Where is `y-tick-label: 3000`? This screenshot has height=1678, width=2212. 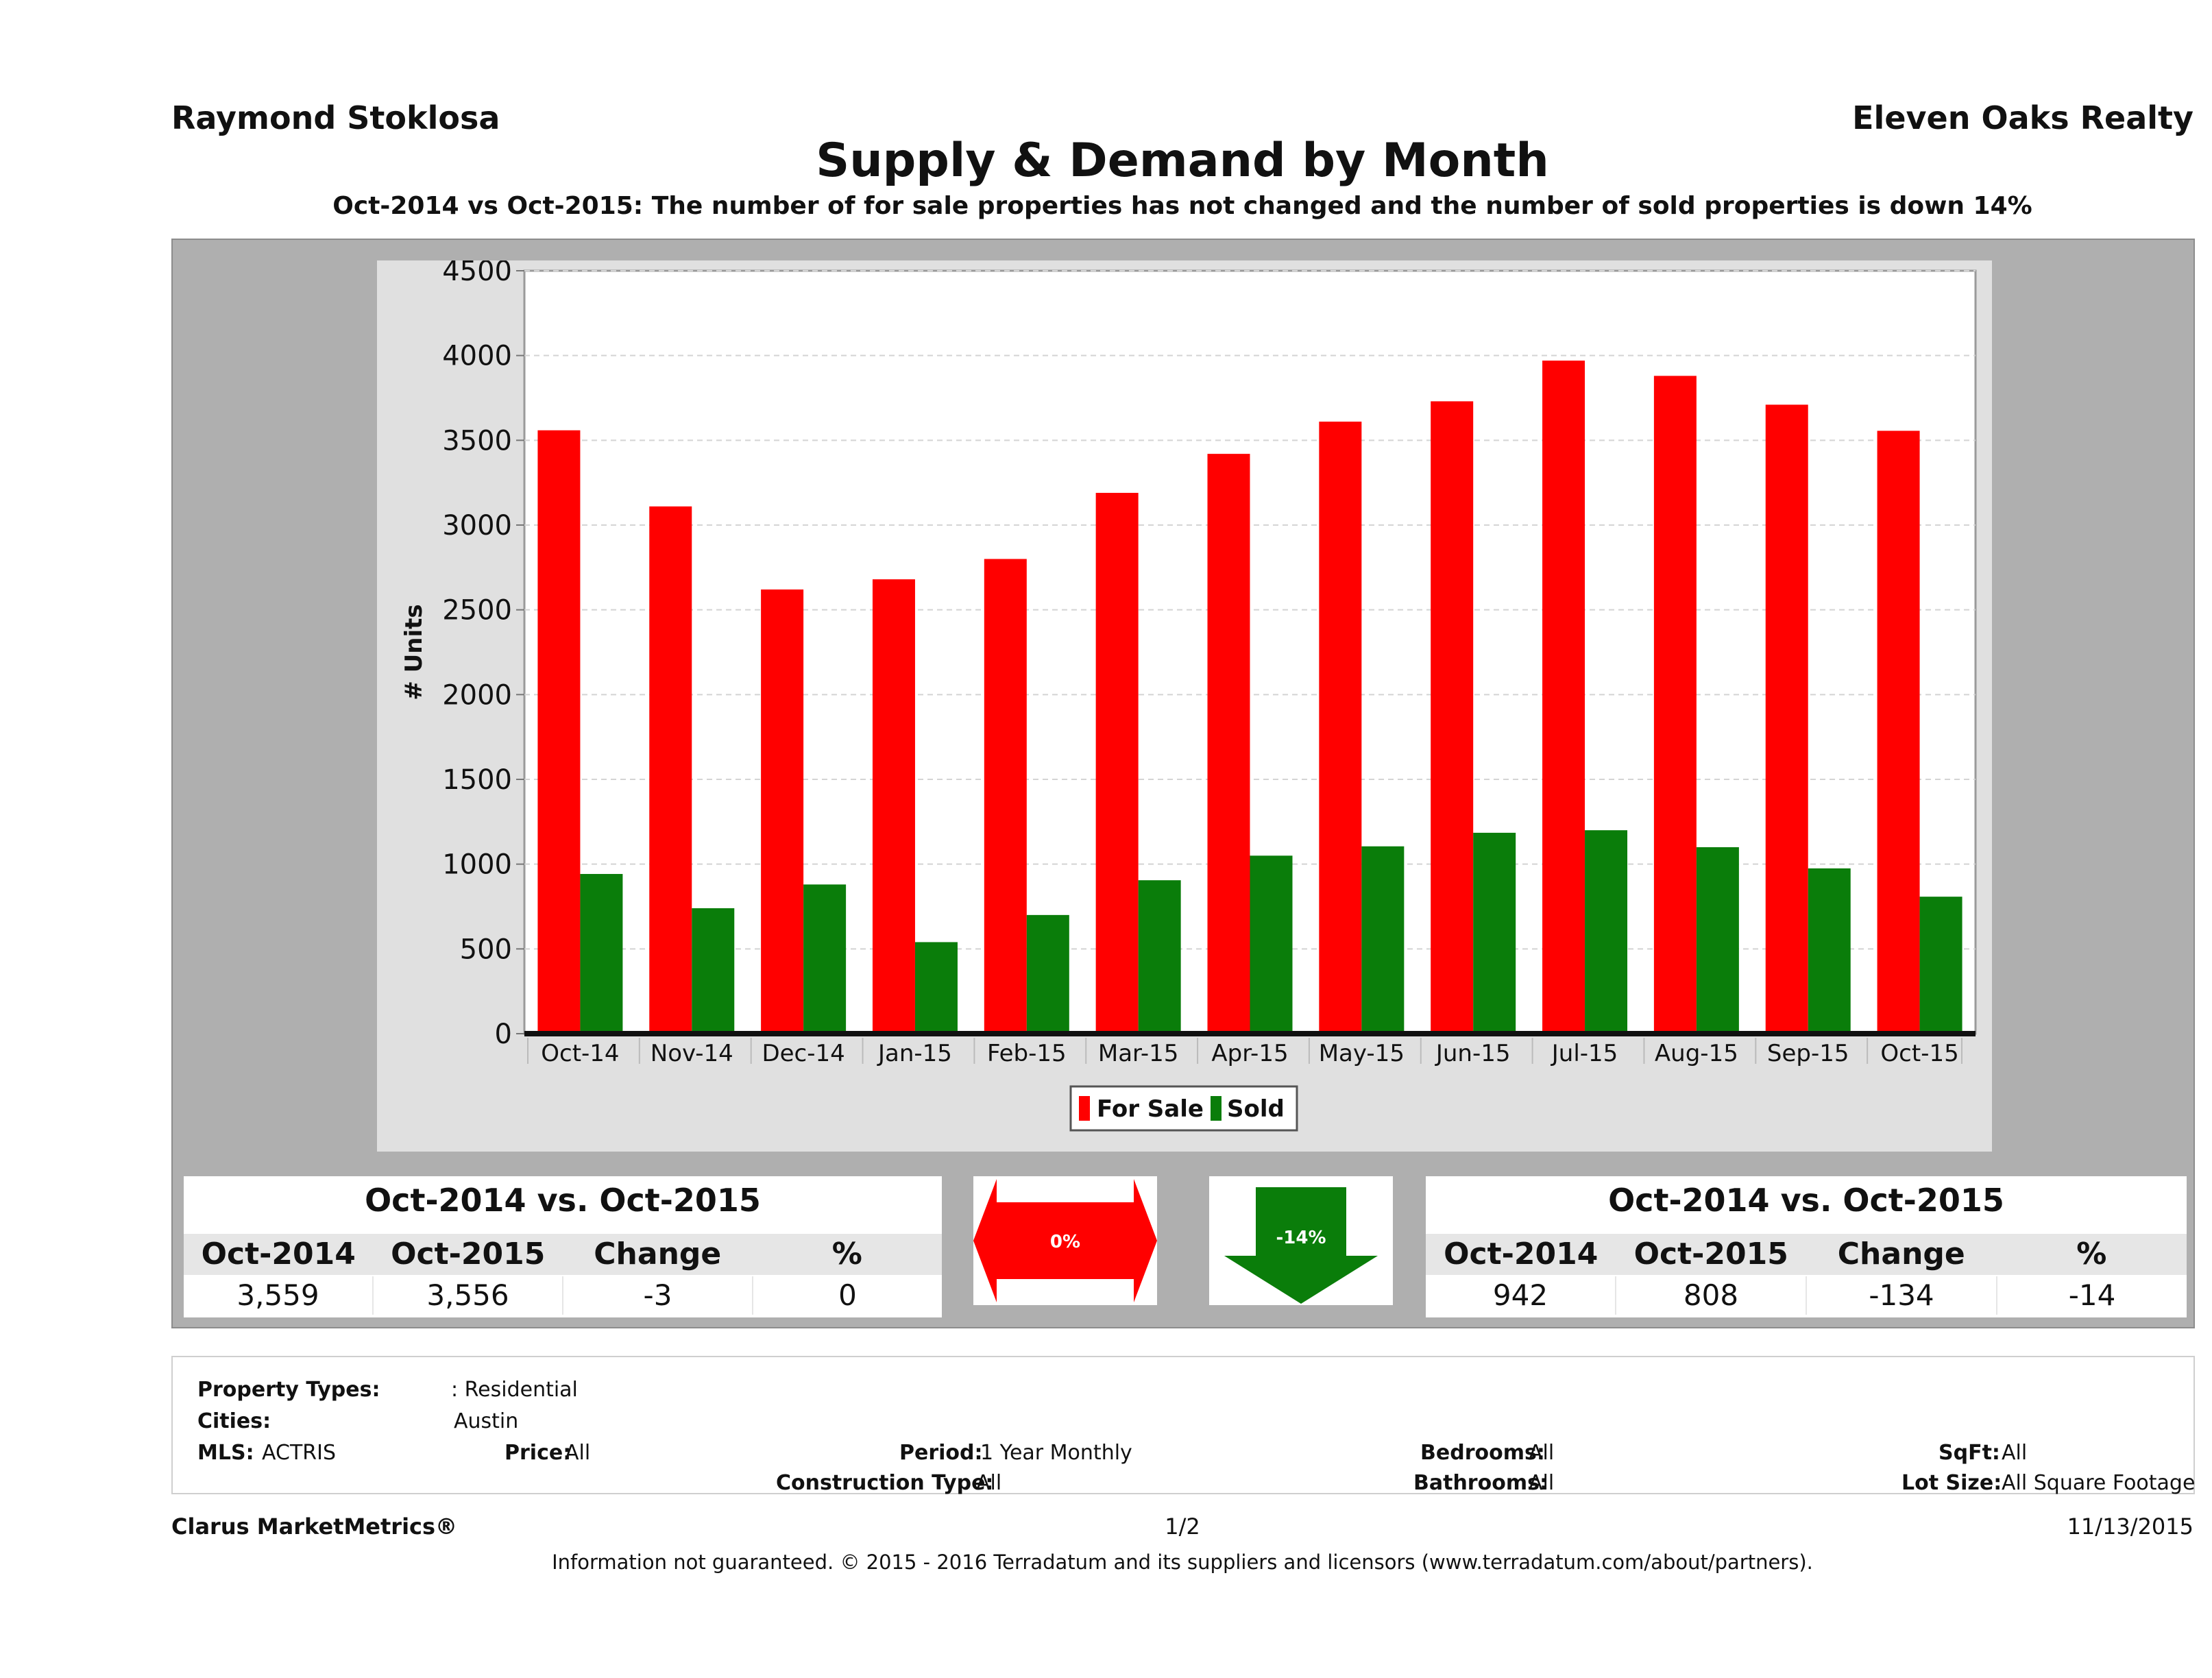
y-tick-label: 3000 is located at coordinates (477, 526).